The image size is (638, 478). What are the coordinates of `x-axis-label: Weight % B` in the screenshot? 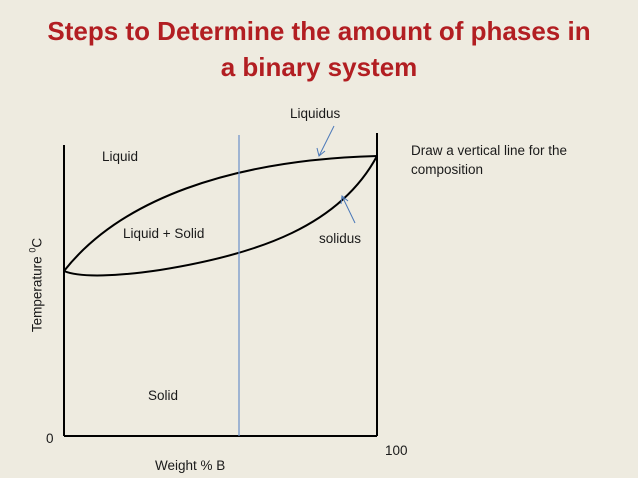 It's located at (190, 465).